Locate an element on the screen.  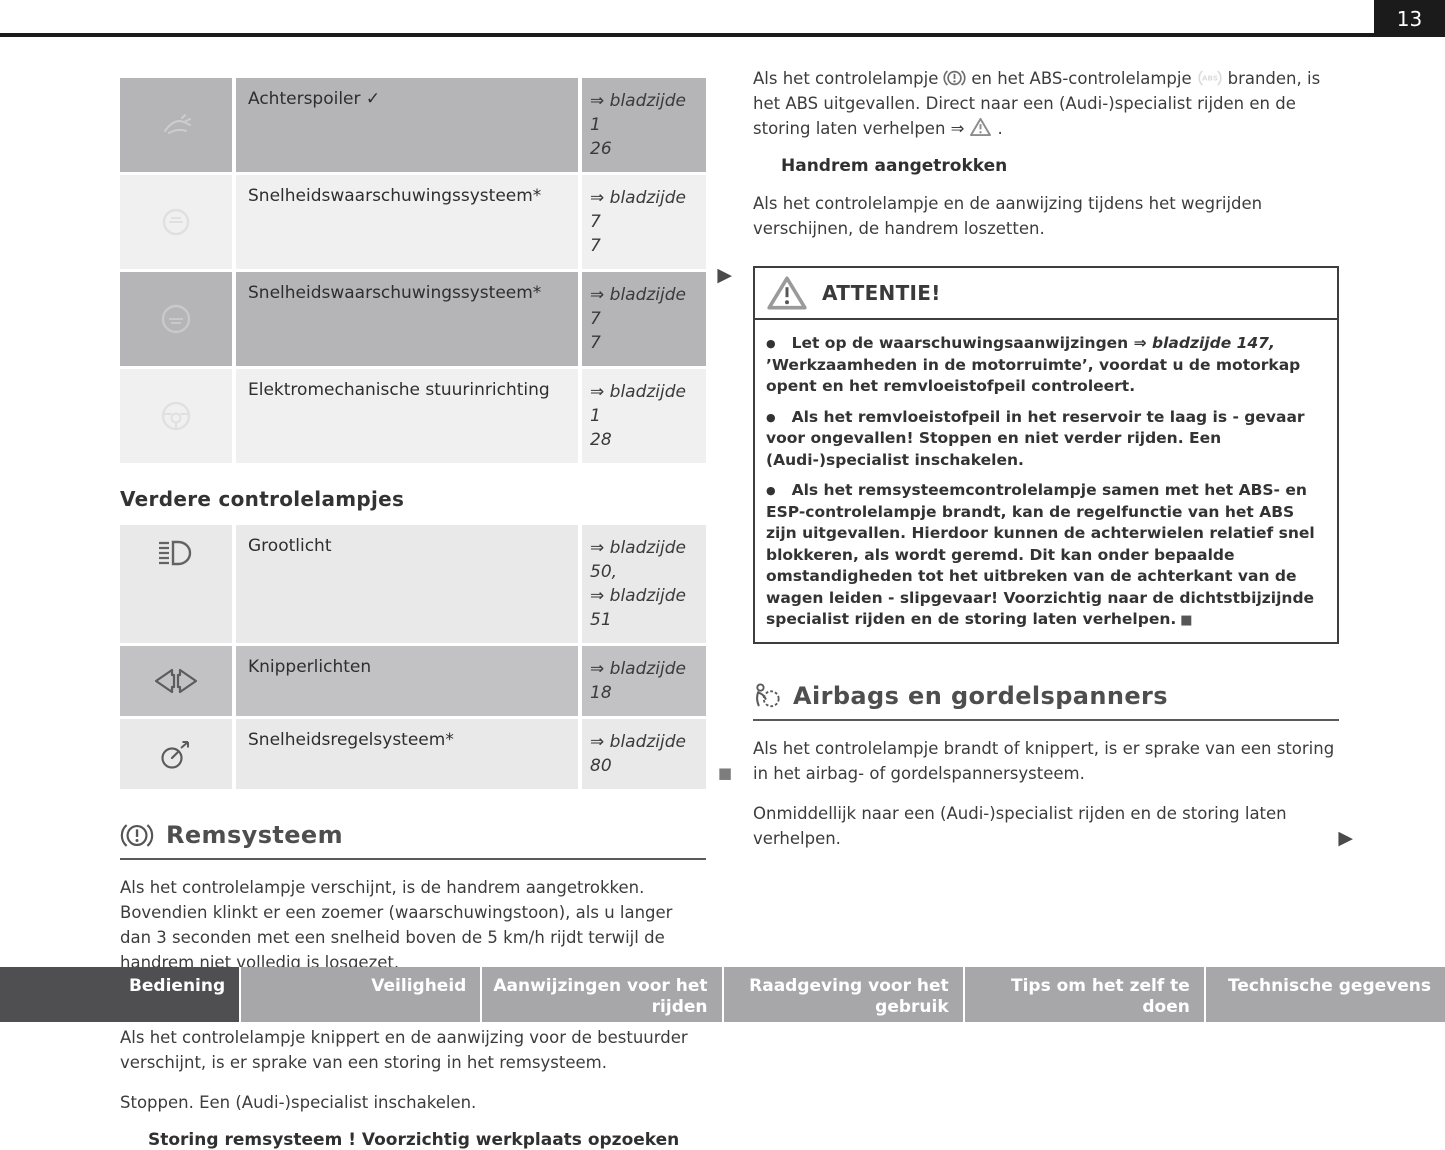
page-number: 13 is located at coordinates (1409, 18).